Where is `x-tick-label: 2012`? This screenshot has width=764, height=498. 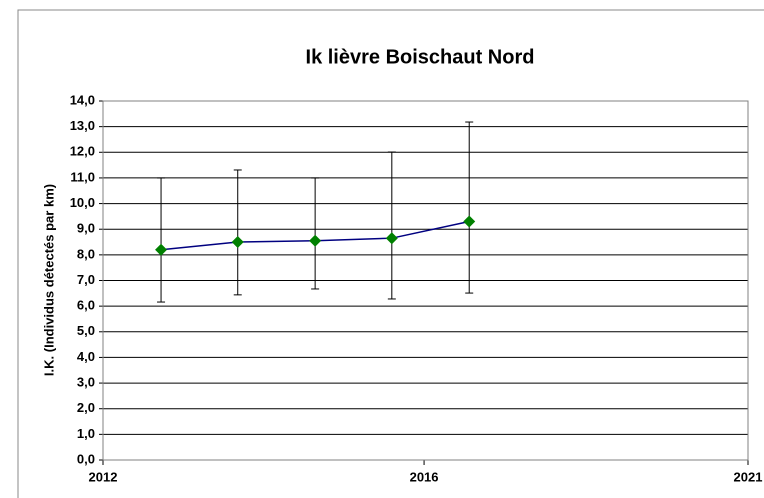
x-tick-label: 2012 is located at coordinates (103, 476).